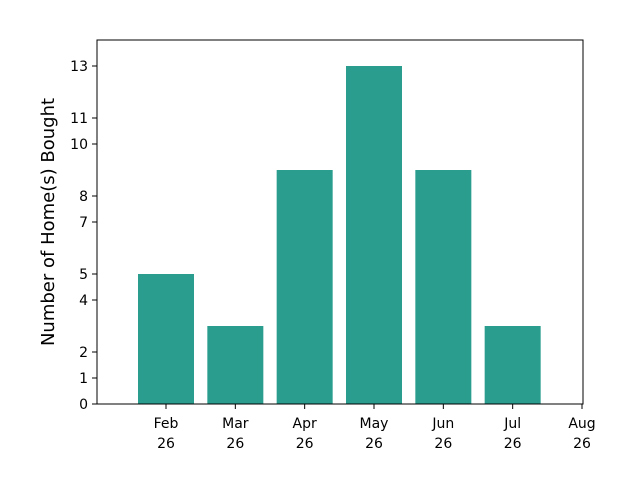 The image size is (639, 497). Describe the element at coordinates (442, 424) in the screenshot. I see `x-tick-label: Jun` at that location.